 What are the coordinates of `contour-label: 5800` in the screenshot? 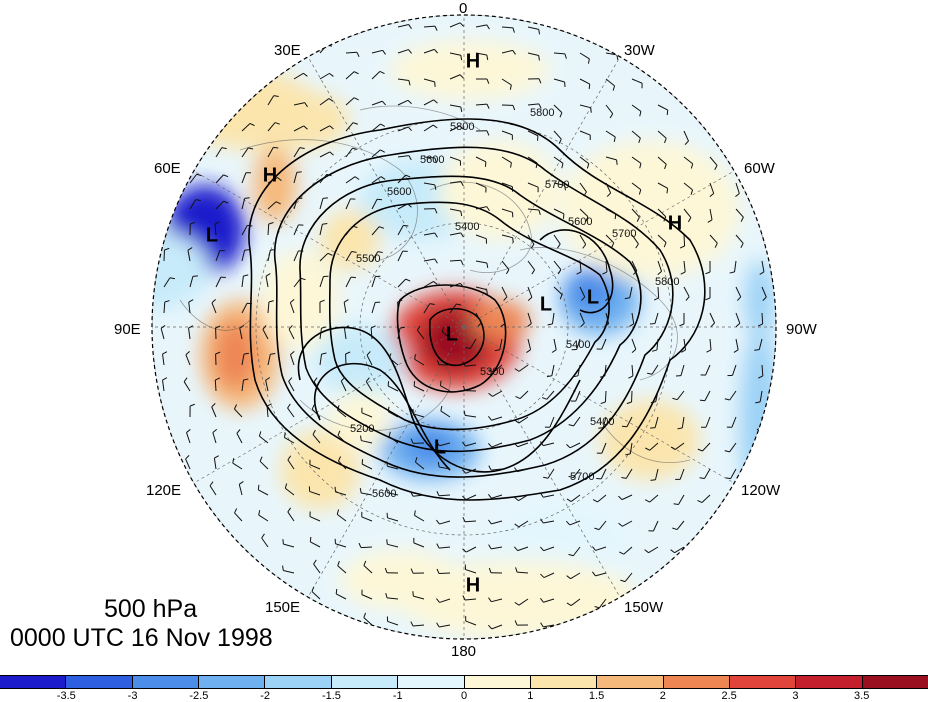 It's located at (462, 127).